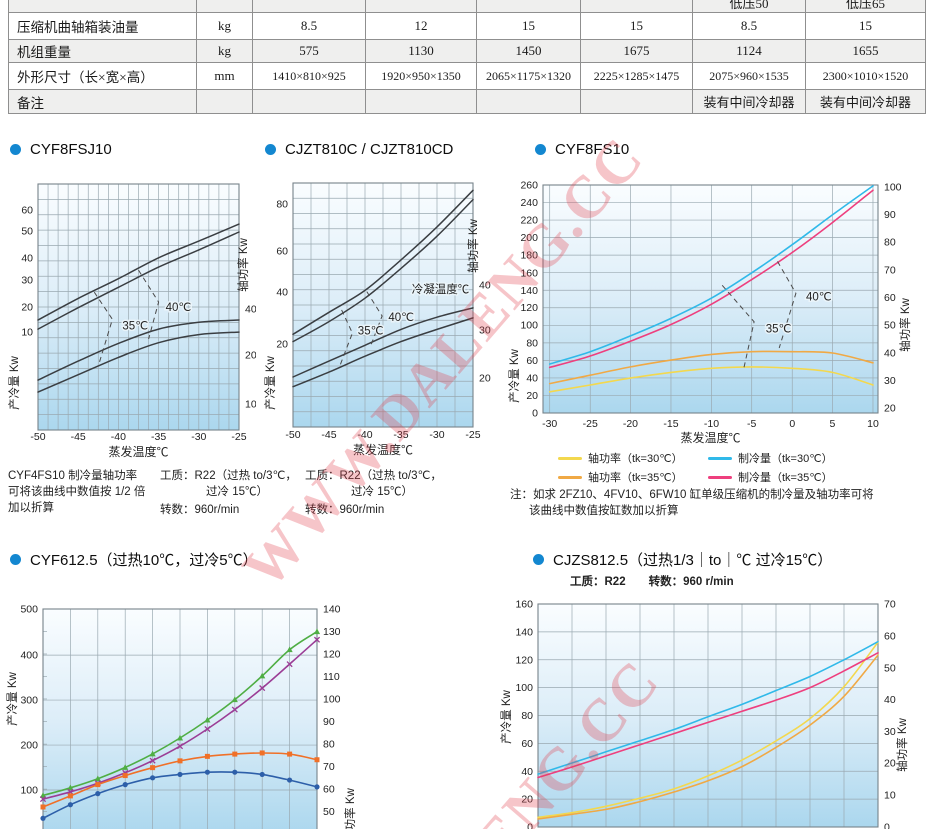  Describe the element at coordinates (751, 424) in the screenshot. I see `svg-text: -5` at that location.